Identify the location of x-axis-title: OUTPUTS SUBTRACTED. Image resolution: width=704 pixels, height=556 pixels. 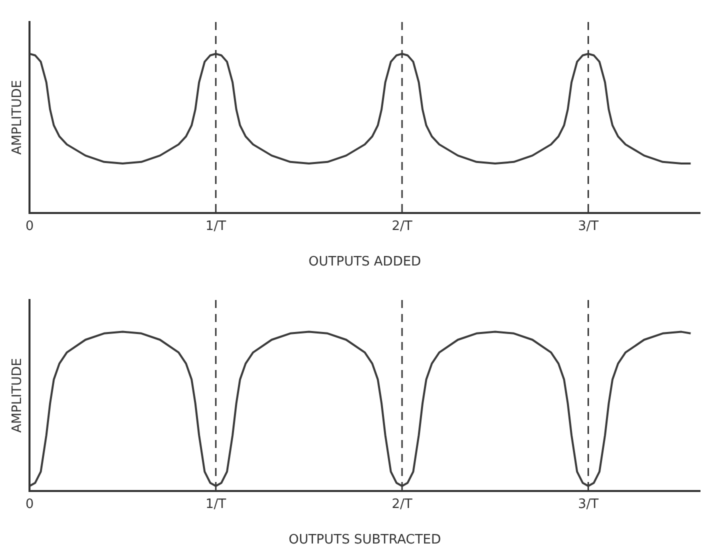
(365, 540).